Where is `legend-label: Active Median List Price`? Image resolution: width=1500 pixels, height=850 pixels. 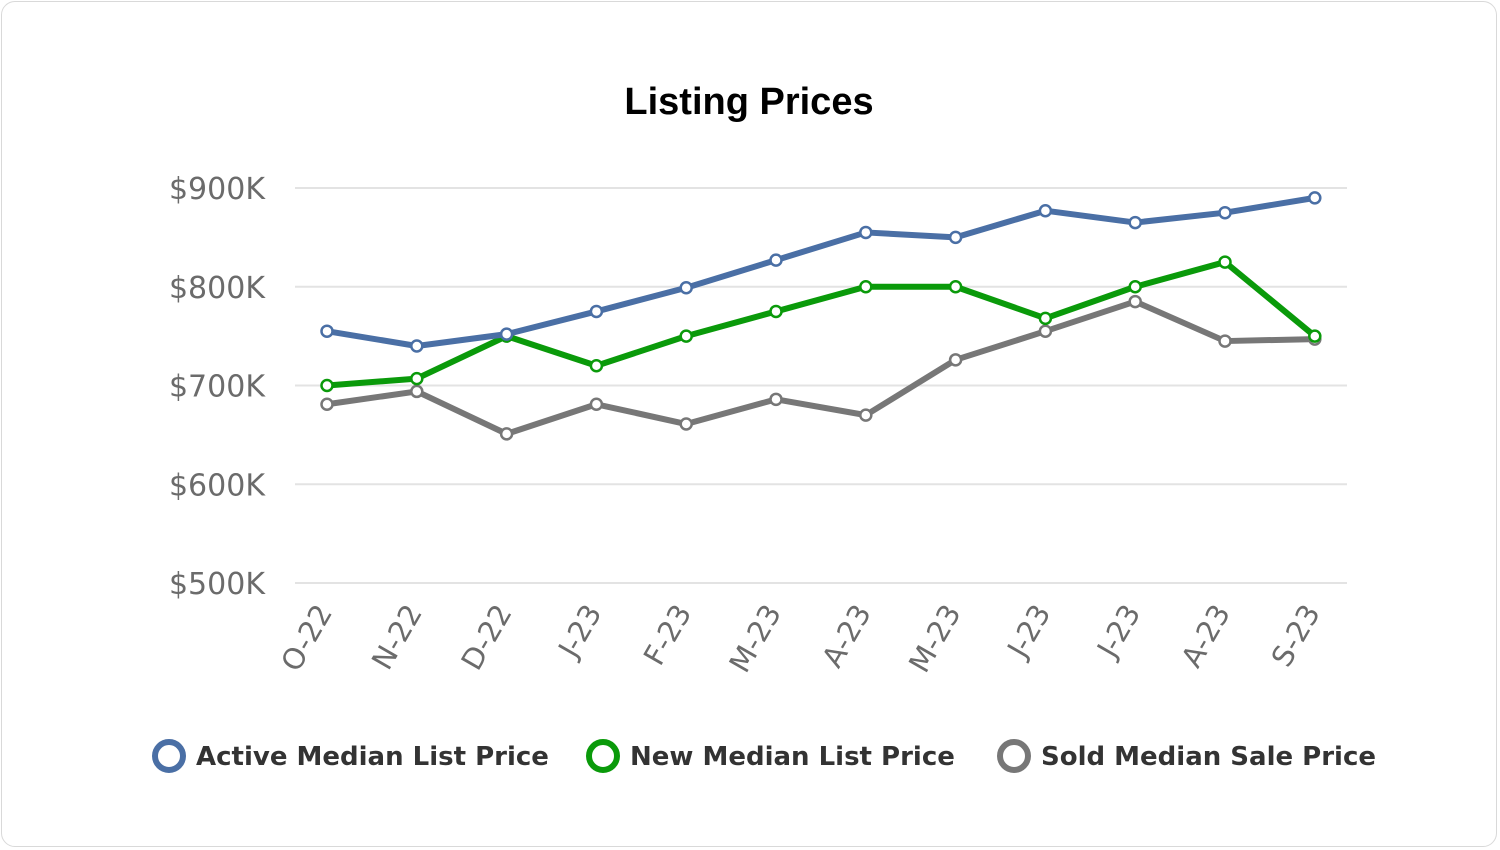 legend-label: Active Median List Price is located at coordinates (372, 757).